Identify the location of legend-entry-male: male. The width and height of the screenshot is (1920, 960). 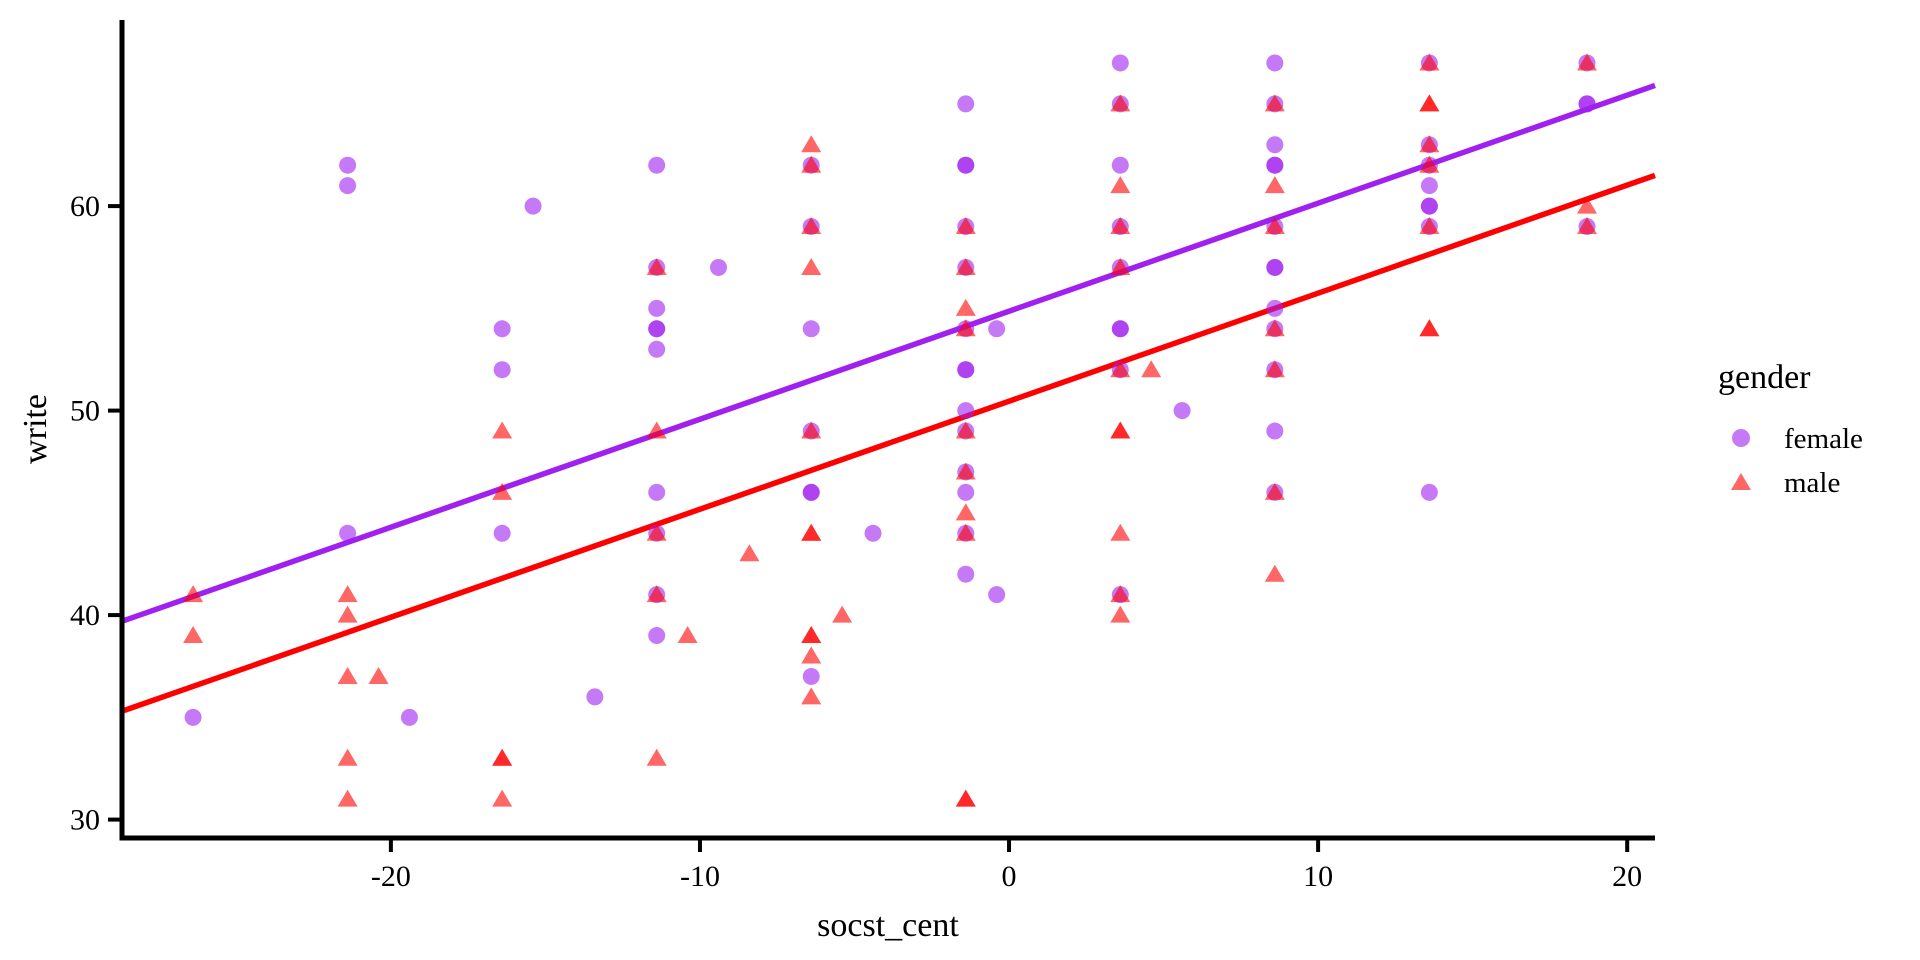
(1785, 483).